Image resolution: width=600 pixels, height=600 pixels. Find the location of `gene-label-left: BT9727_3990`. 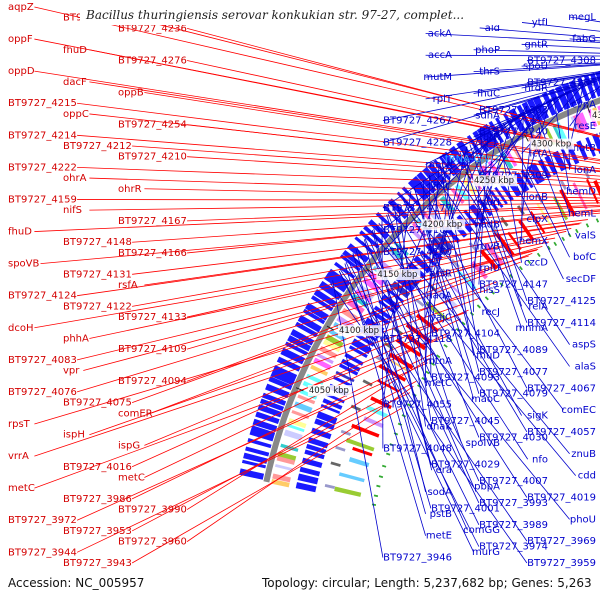

gene-label-left: BT9727_3990 is located at coordinates (152, 510).